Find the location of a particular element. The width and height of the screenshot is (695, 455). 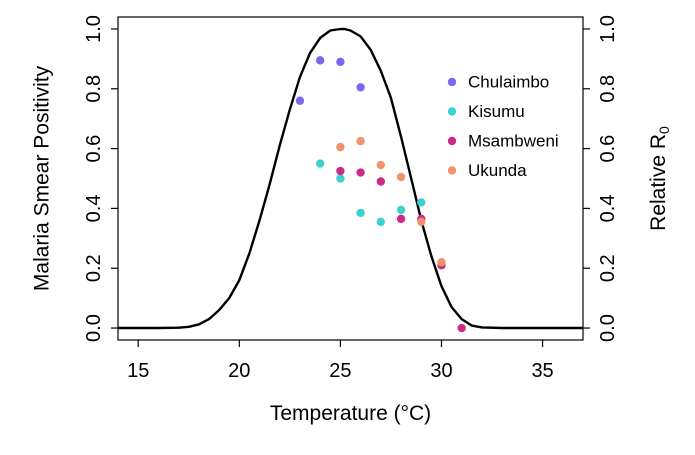

y-right-tick-label: 1.0 is located at coordinates (608, 29).